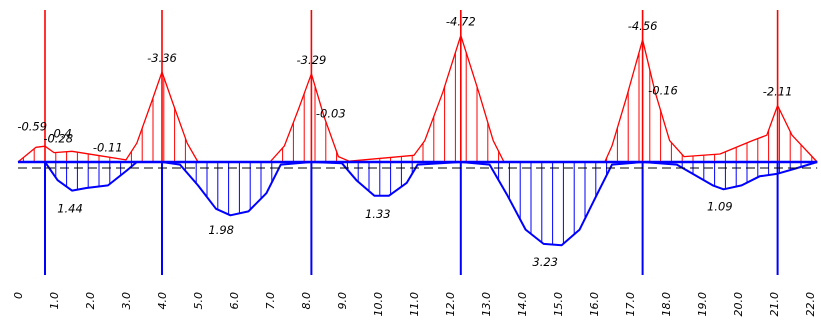 The image size is (821, 330). What do you see at coordinates (738, 304) in the screenshot?
I see `x-tick-label: 20.0` at bounding box center [738, 304].